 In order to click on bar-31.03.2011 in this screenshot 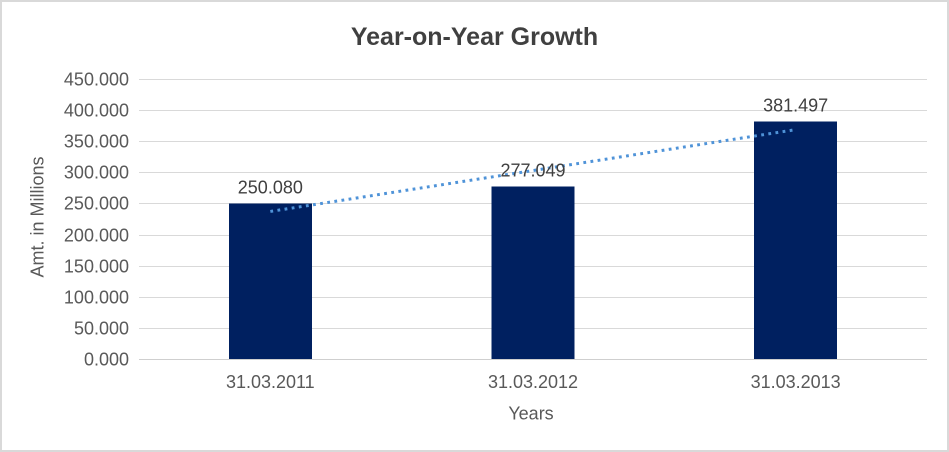, I will do `click(270, 281)`.